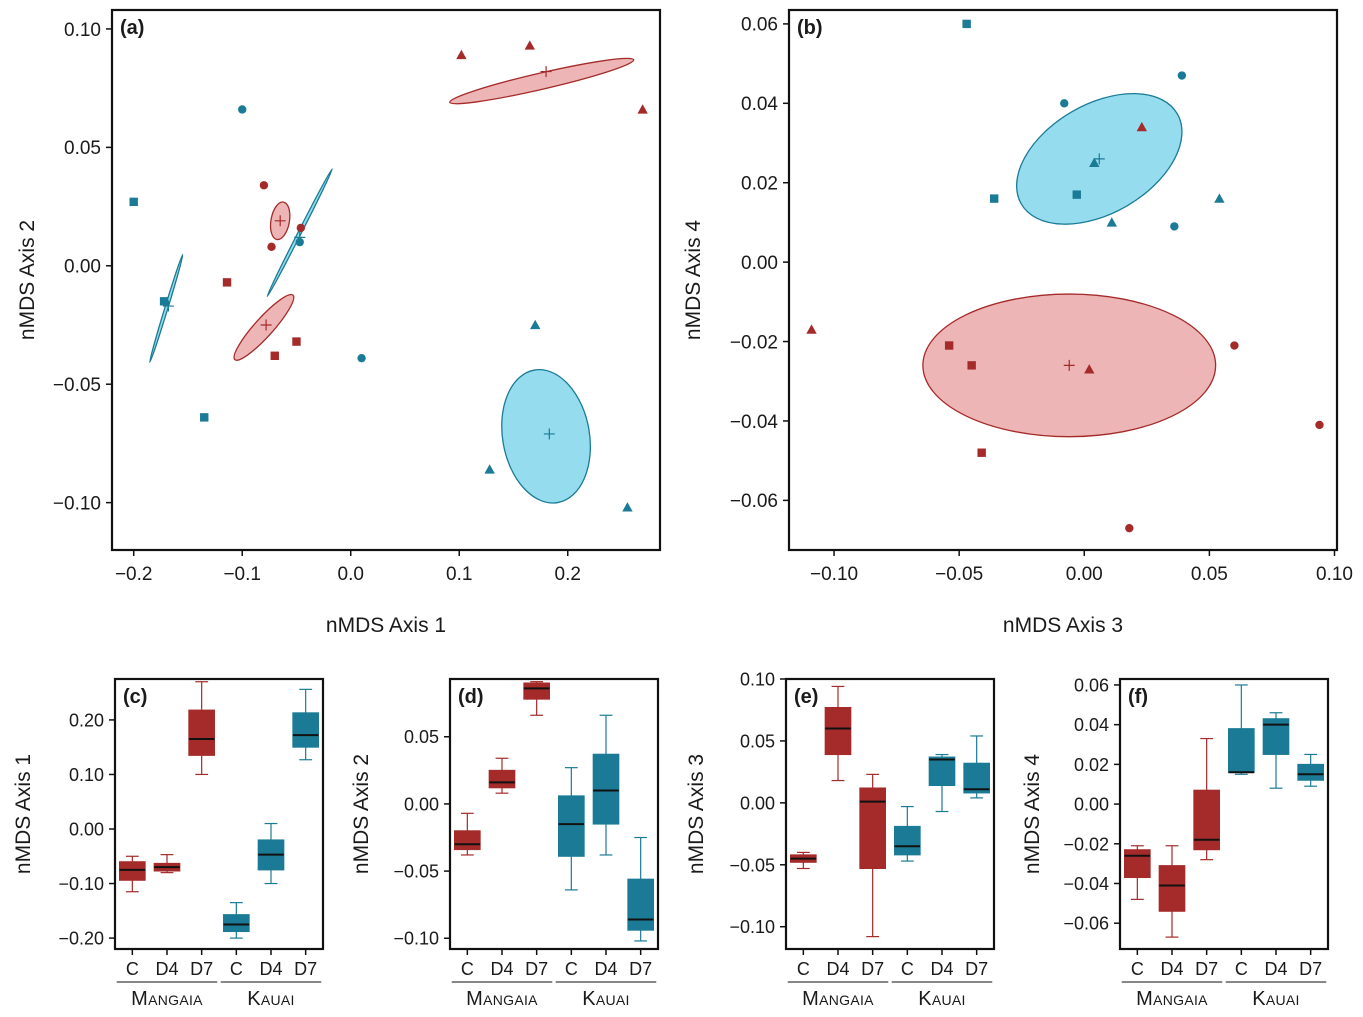  Describe the element at coordinates (166, 969) in the screenshot. I see `xtick-label-c-1: D4` at that location.